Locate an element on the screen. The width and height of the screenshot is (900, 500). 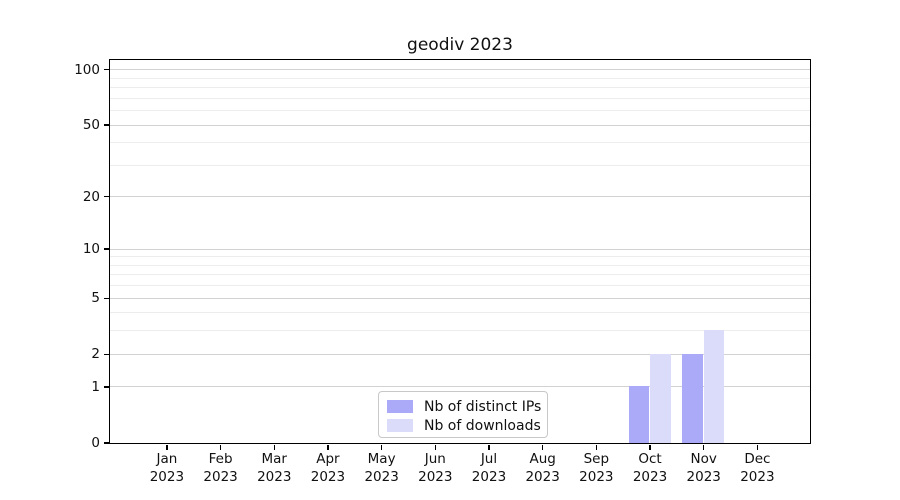
x-tick-label: Jan 2023 is located at coordinates (167, 468).